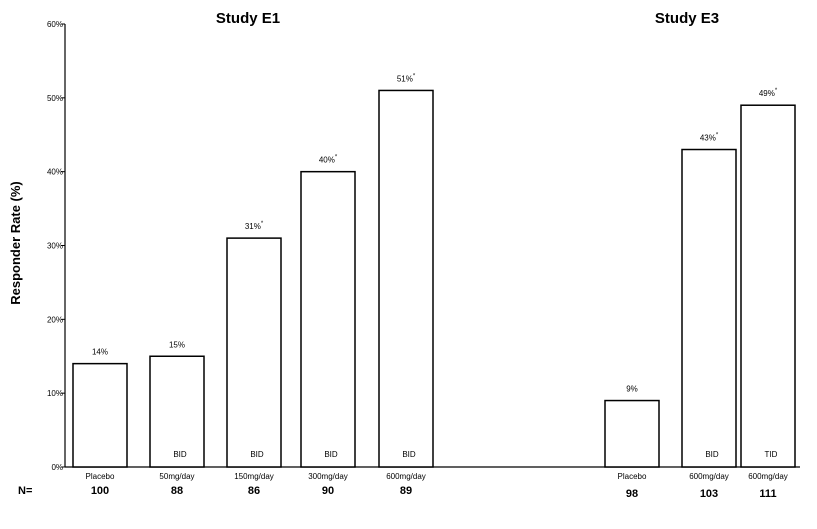 This screenshot has height=529, width=817. I want to click on y-axis-label: Responder Rate (%), so click(15, 243).